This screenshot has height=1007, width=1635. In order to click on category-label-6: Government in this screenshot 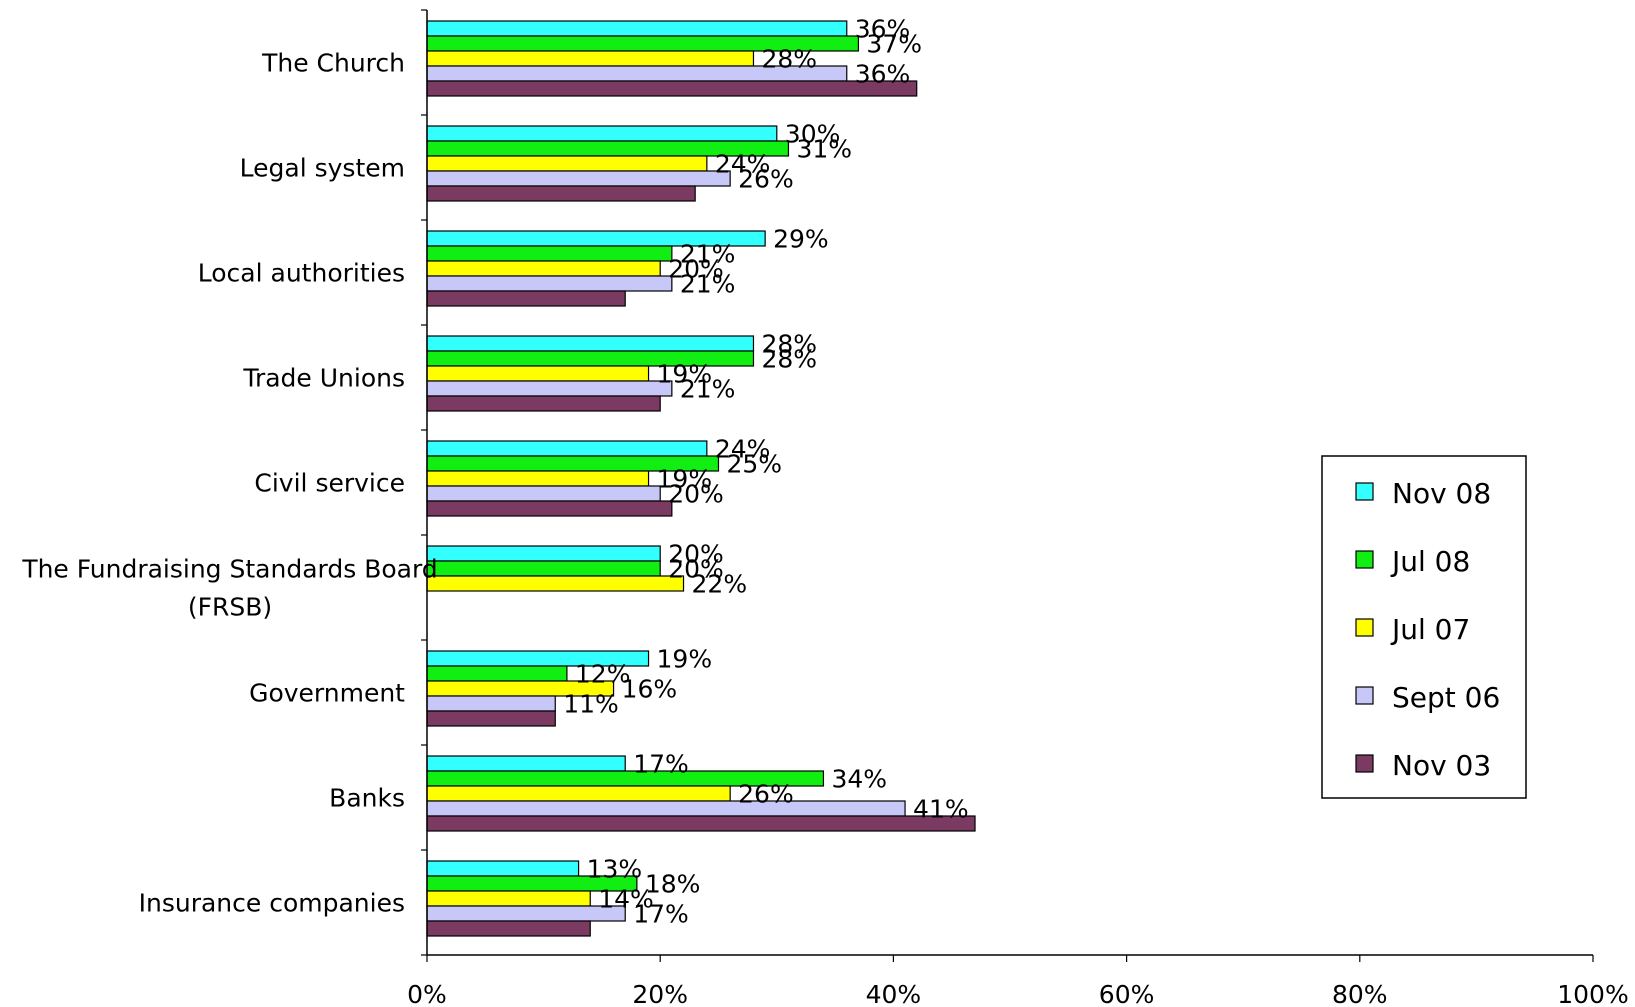, I will do `click(327, 693)`.